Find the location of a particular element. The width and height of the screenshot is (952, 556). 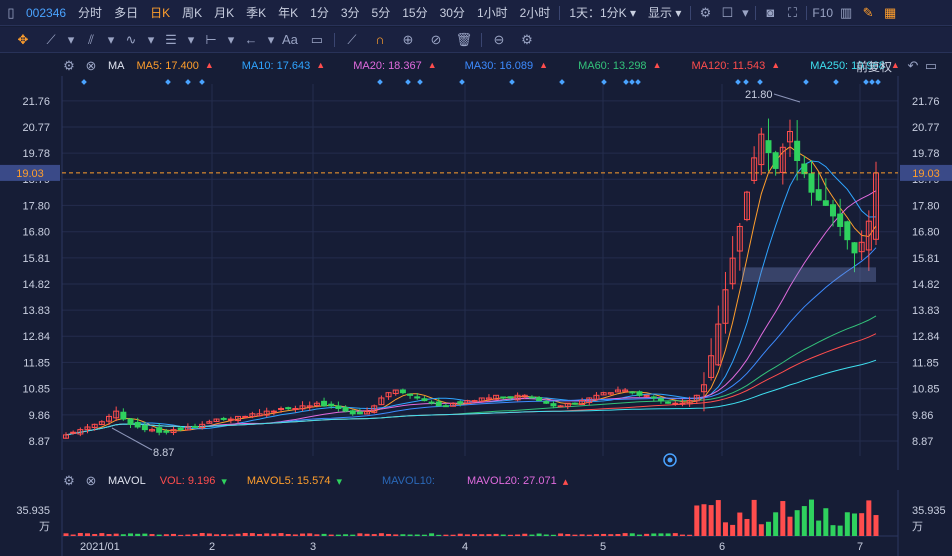

arrow-left-icon: ← is located at coordinates (251, 39).